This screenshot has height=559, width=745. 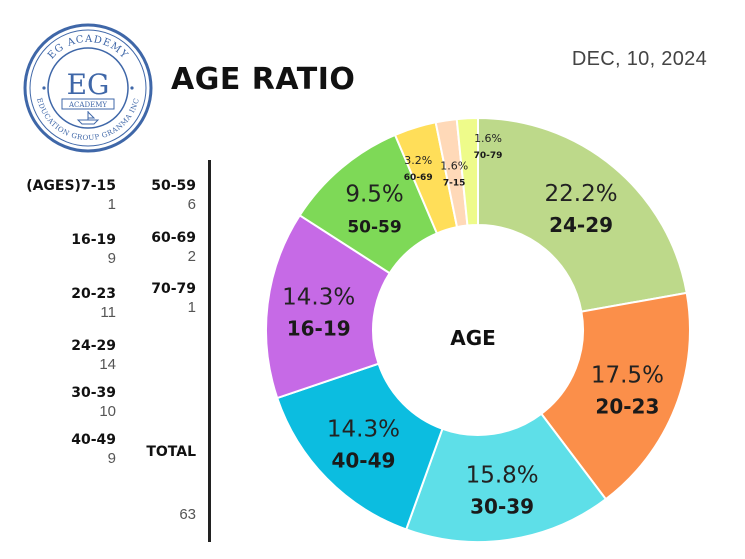 What do you see at coordinates (88, 84) in the screenshot?
I see `logo-monogram: EG` at bounding box center [88, 84].